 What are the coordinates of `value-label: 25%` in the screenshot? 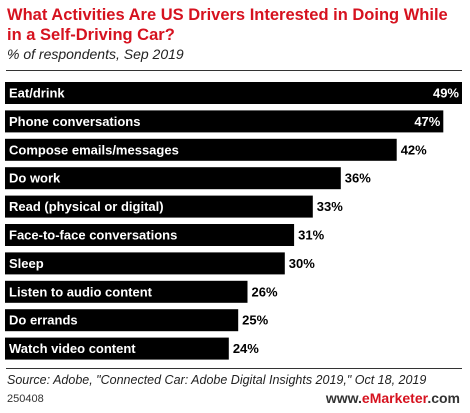 It's located at (255, 320).